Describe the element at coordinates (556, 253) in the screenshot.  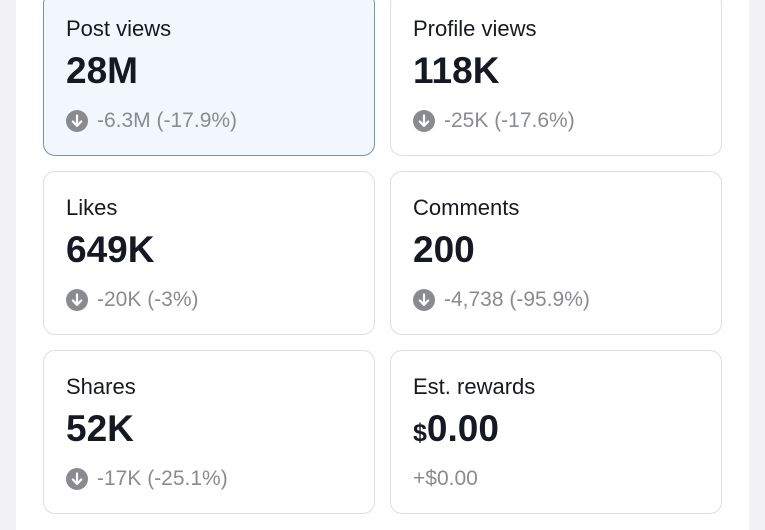
I see `stat-card-comments: Comments 200 -4,738 (-95.9%)` at that location.